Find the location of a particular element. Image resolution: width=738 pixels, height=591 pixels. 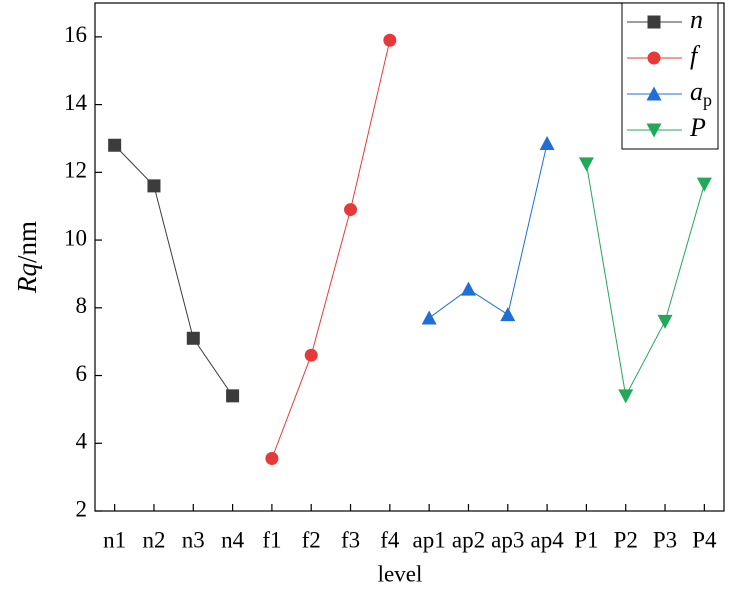

x-tick-label: ap1 is located at coordinates (429, 539).